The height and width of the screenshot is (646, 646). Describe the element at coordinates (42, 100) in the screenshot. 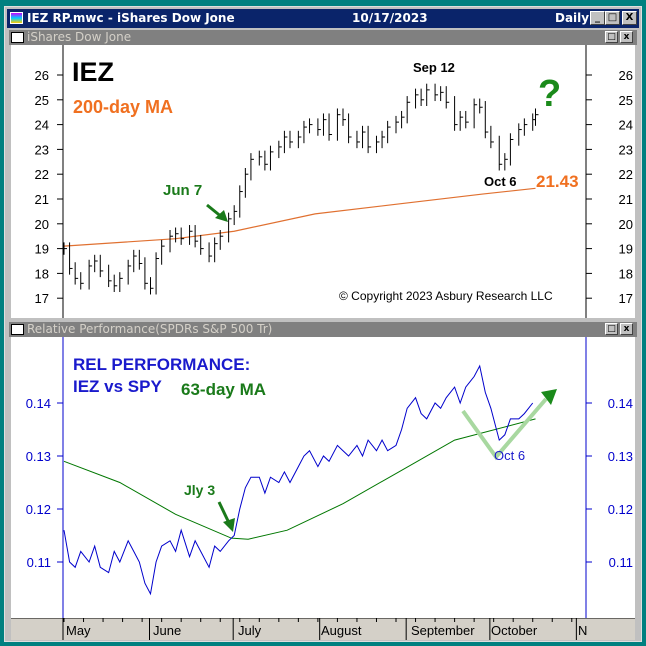

I see `y-tick-label-left: 25` at that location.